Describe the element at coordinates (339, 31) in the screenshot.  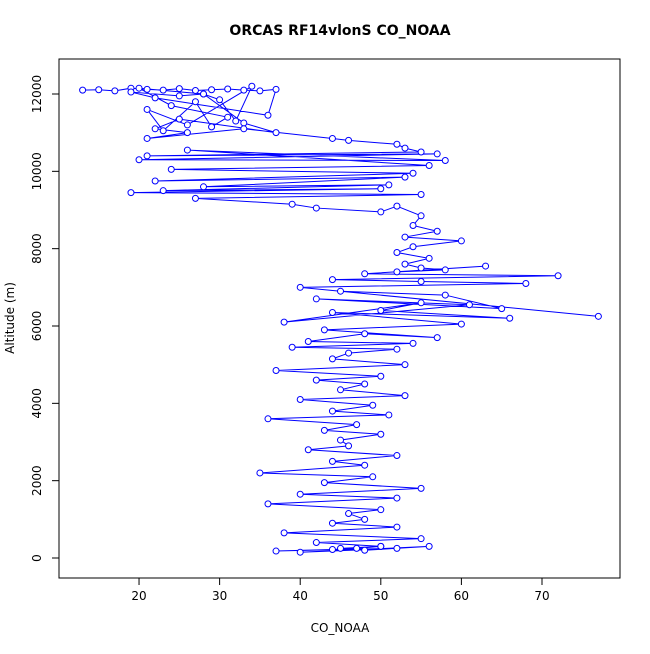
I see `chart-title: ORCAS RF14vlonS CO_NOAA` at that location.